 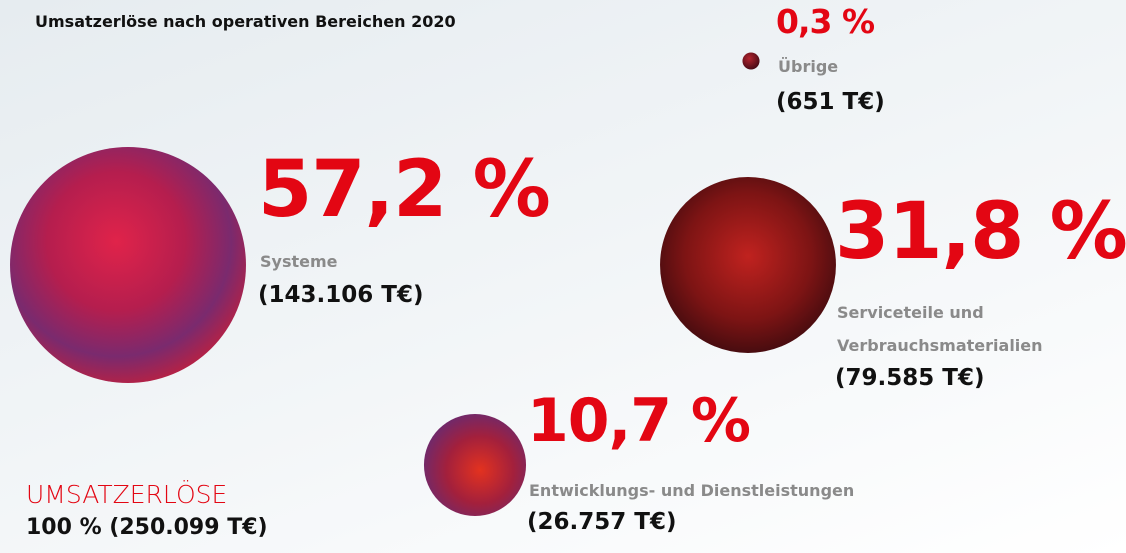 I want to click on value-label: 31,8 %, so click(x=980, y=232).